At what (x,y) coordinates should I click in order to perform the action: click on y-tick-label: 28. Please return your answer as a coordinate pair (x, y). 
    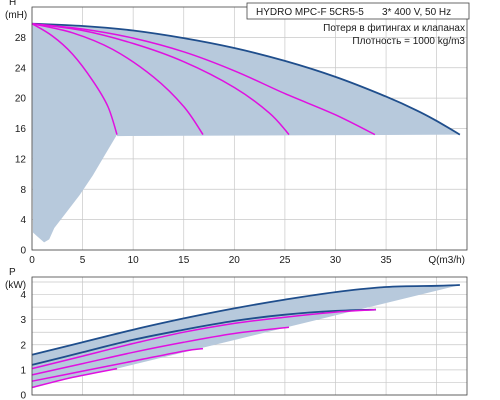
    Looking at the image, I should click on (21, 38).